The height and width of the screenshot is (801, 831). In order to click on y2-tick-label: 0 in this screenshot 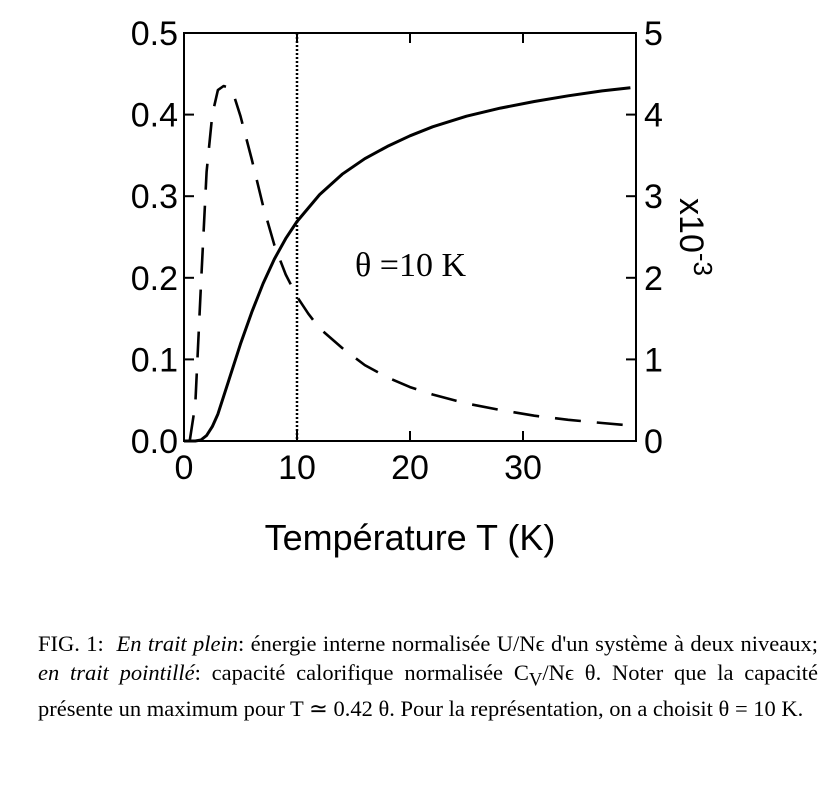, I will do `click(653, 442)`.